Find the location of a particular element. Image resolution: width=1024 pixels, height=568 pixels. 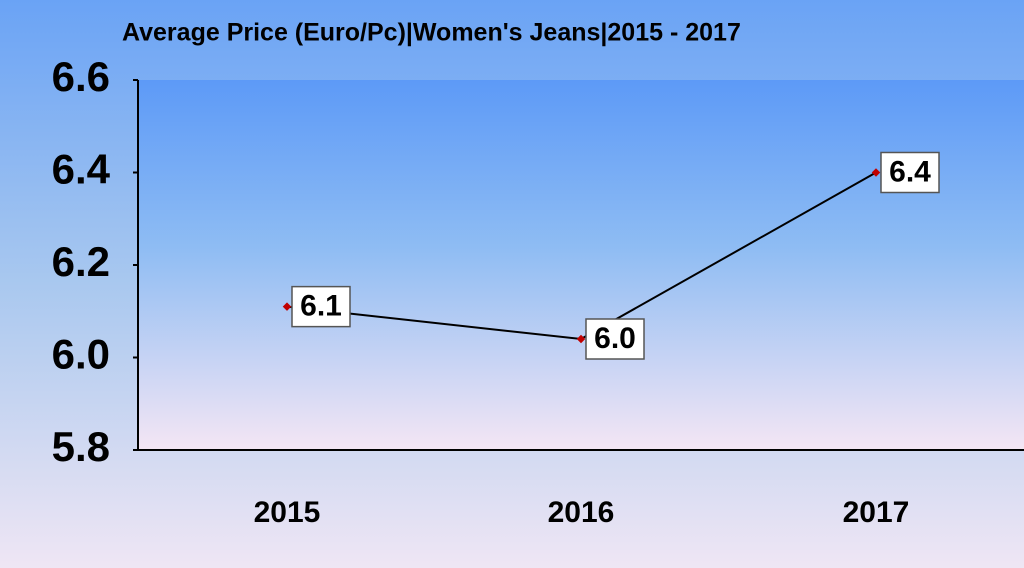

y-tick-label: 6.6 is located at coordinates (81, 76).